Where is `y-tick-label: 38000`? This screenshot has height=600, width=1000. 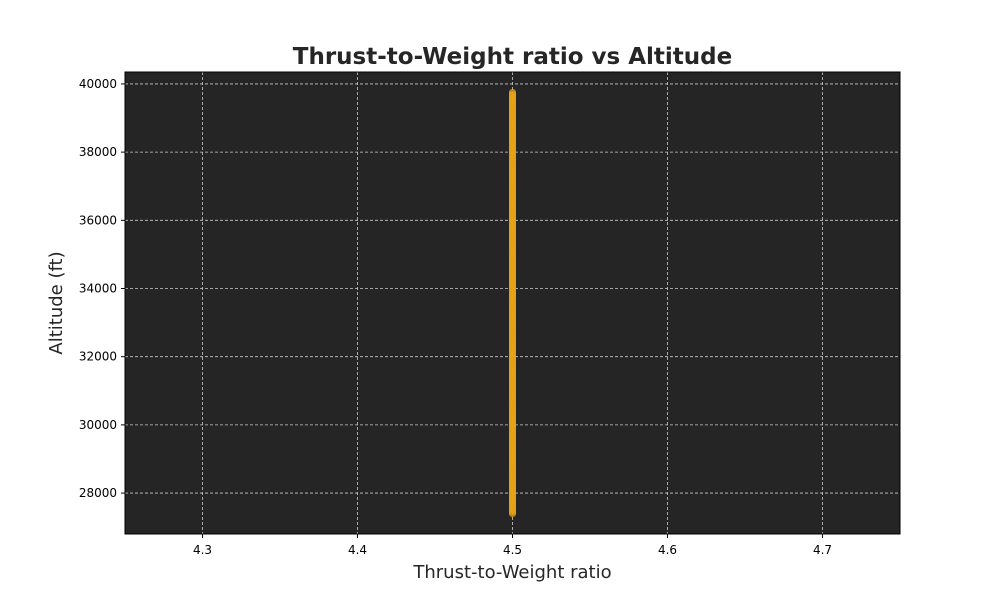
y-tick-label: 38000 is located at coordinates (98, 152).